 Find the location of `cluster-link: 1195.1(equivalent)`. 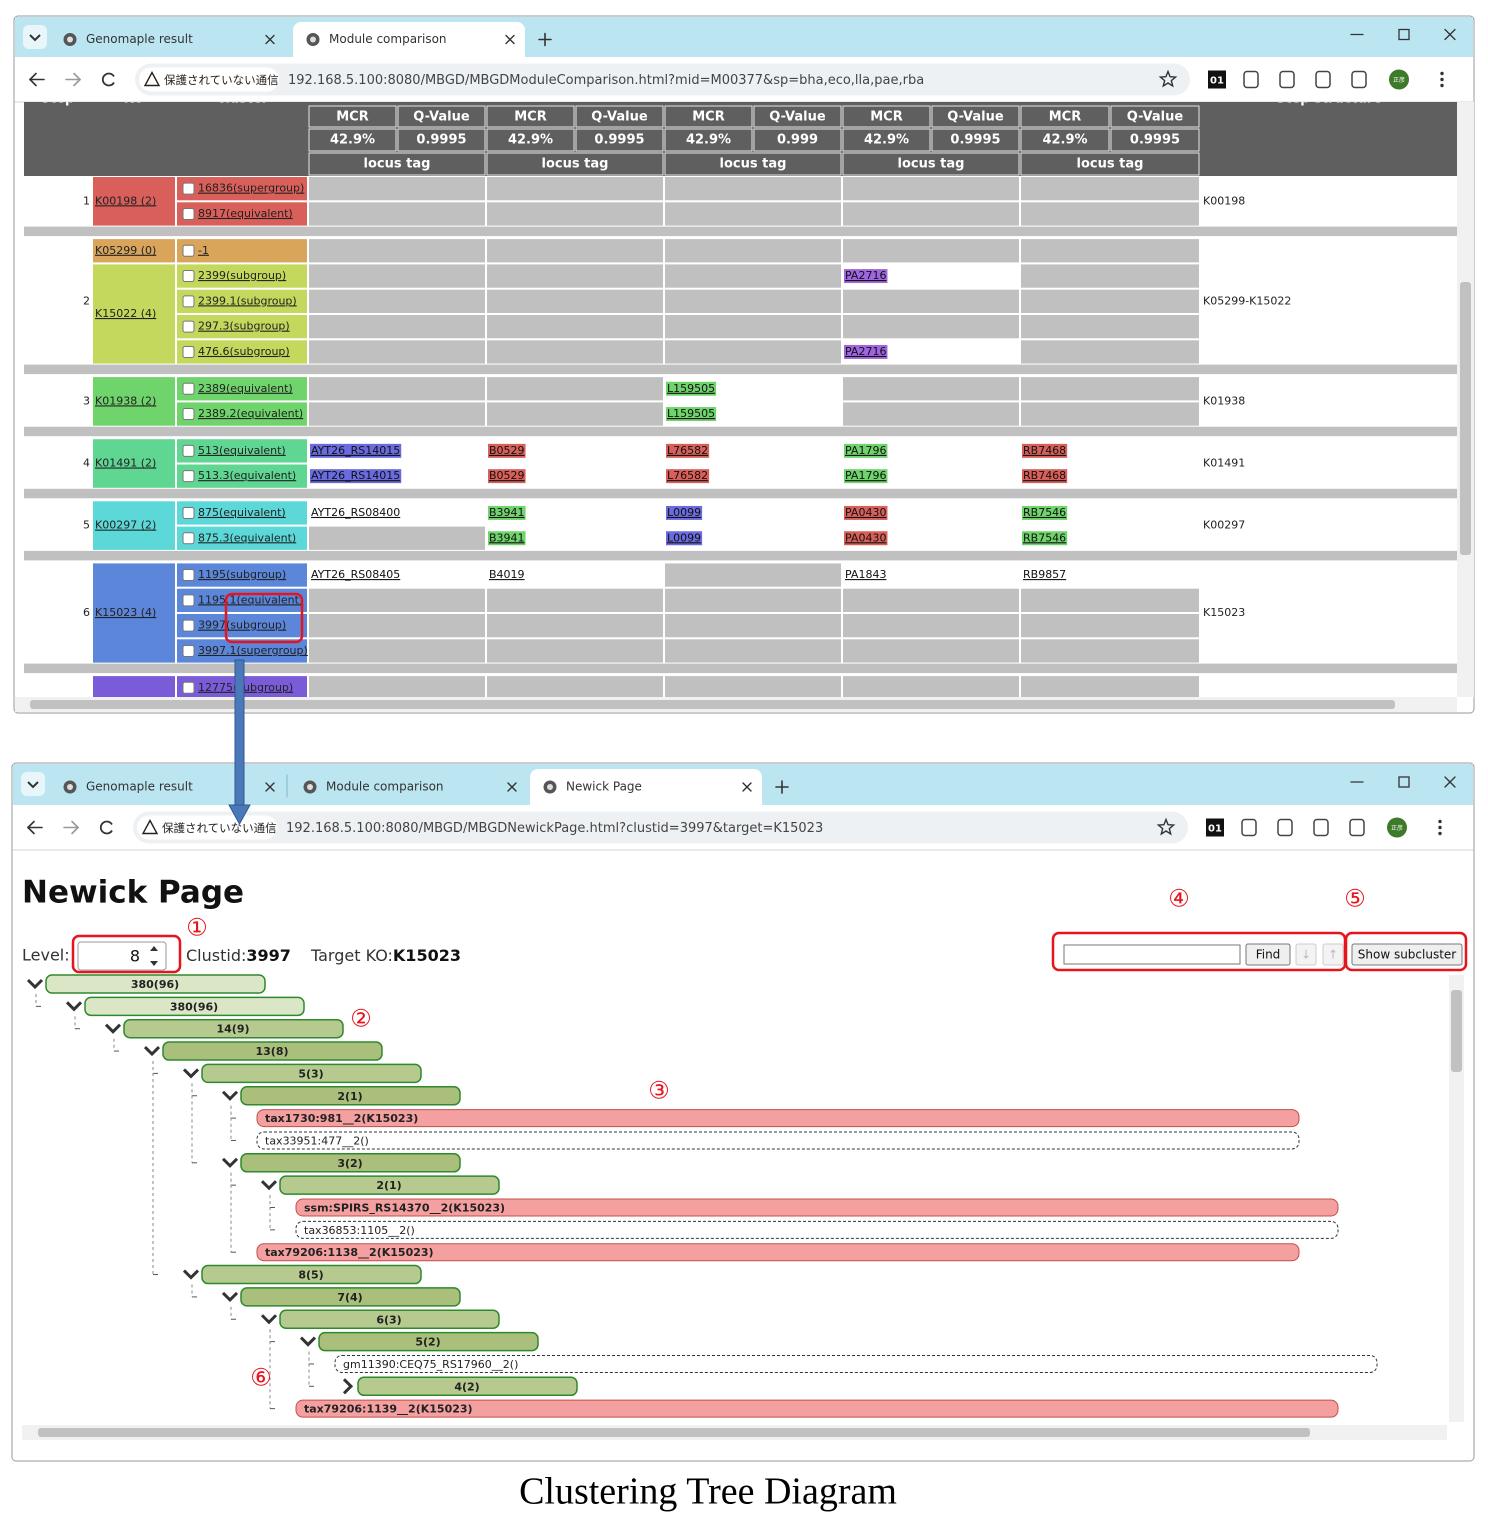

cluster-link: 1195.1(equivalent) is located at coordinates (250, 599).